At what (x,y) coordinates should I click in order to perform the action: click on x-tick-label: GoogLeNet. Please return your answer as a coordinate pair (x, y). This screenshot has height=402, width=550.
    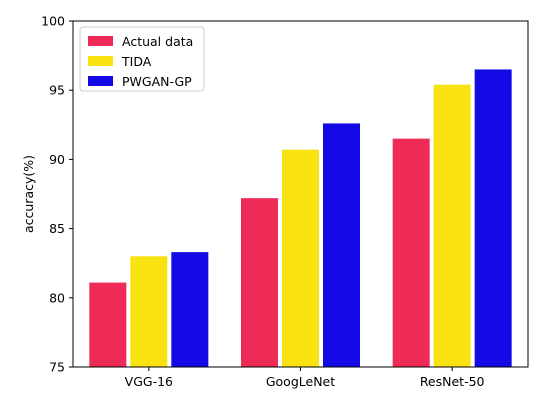
    Looking at the image, I should click on (300, 381).